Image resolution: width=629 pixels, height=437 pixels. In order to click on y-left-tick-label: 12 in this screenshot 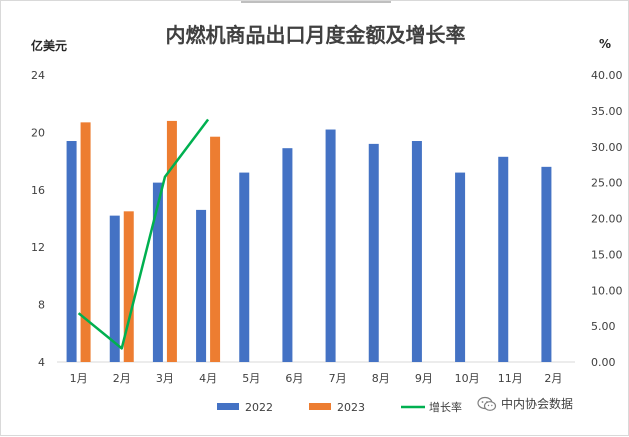, I will do `click(38, 247)`.